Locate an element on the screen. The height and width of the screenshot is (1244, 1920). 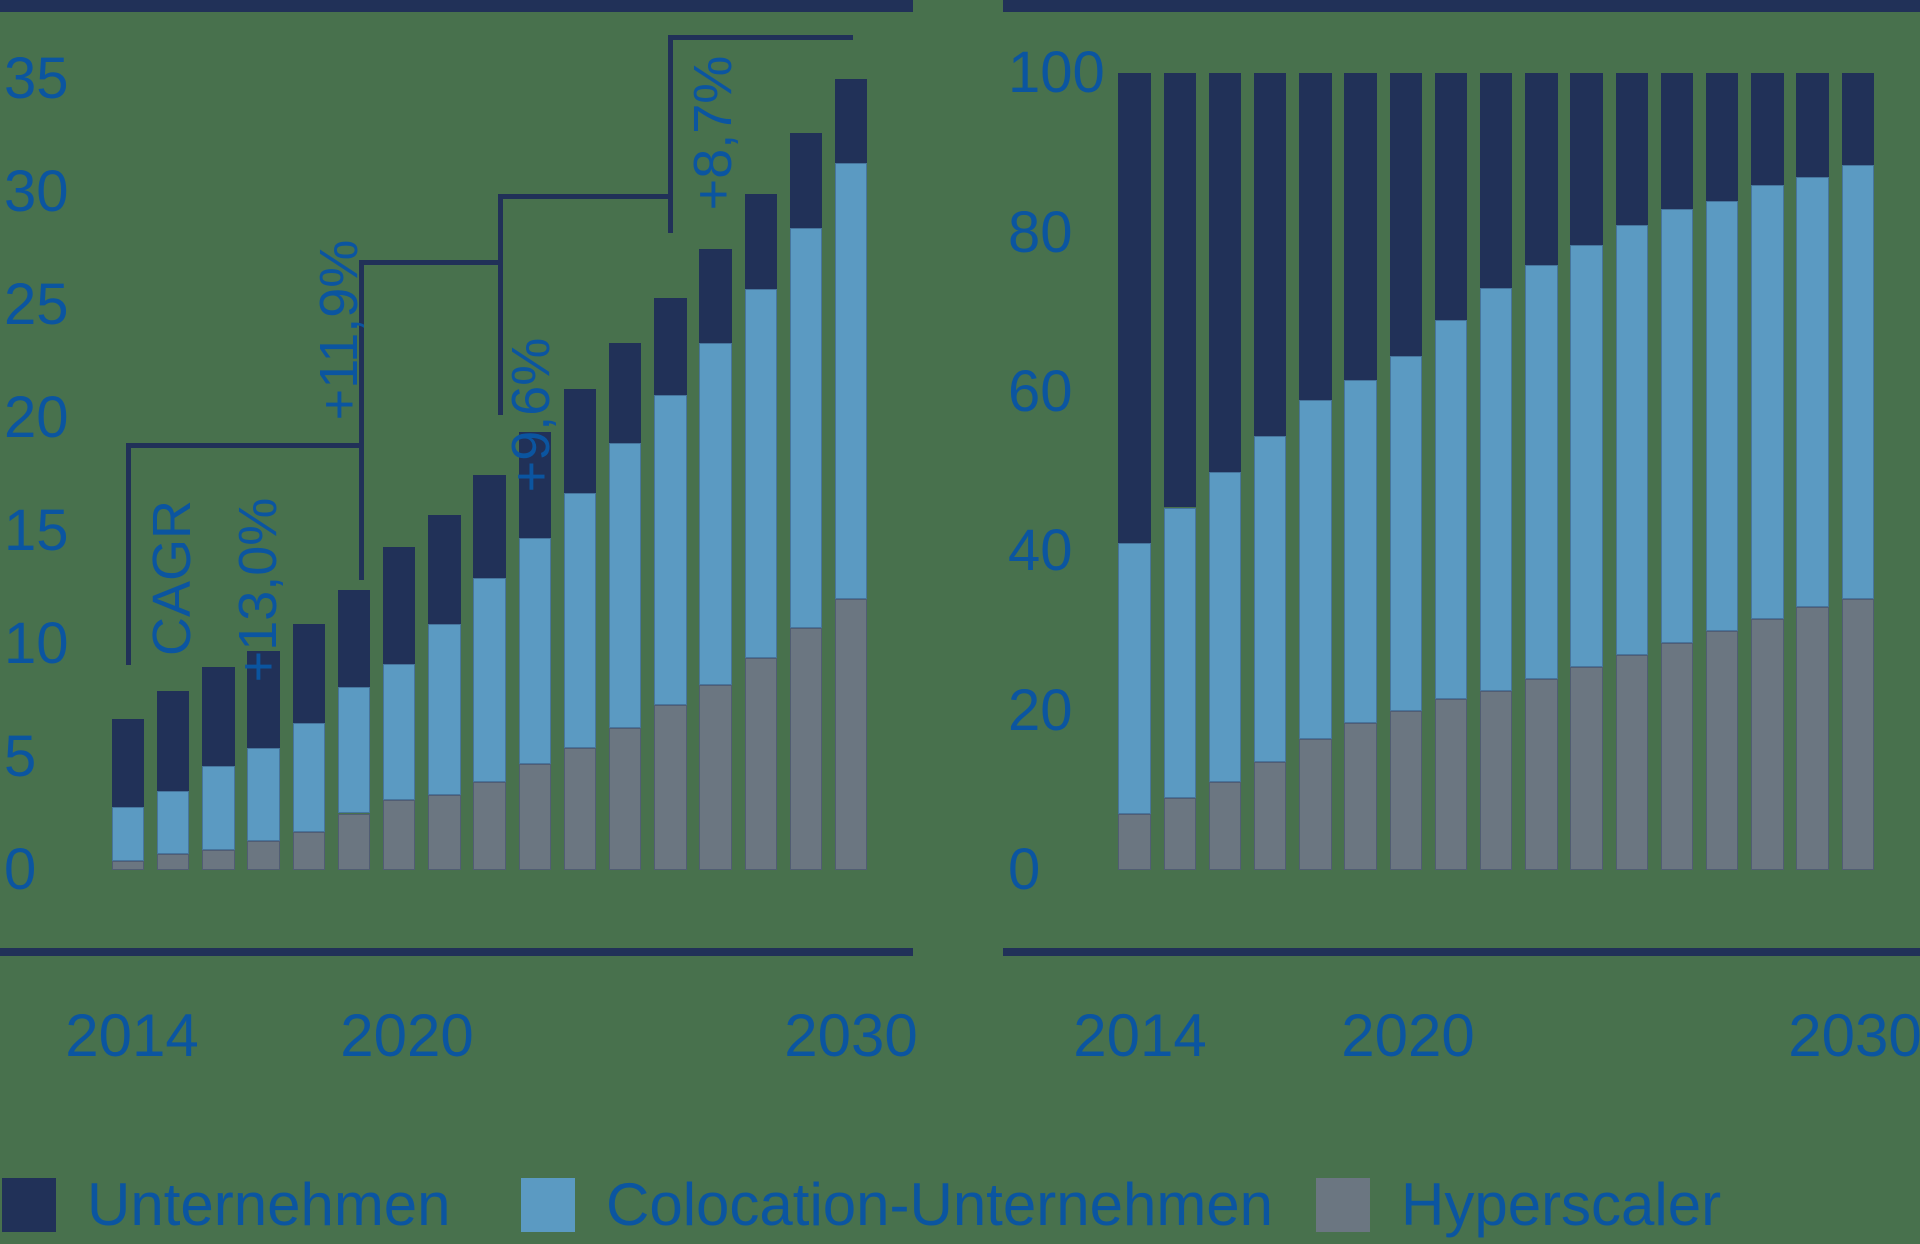
top-border-rule-left is located at coordinates (456, 6).